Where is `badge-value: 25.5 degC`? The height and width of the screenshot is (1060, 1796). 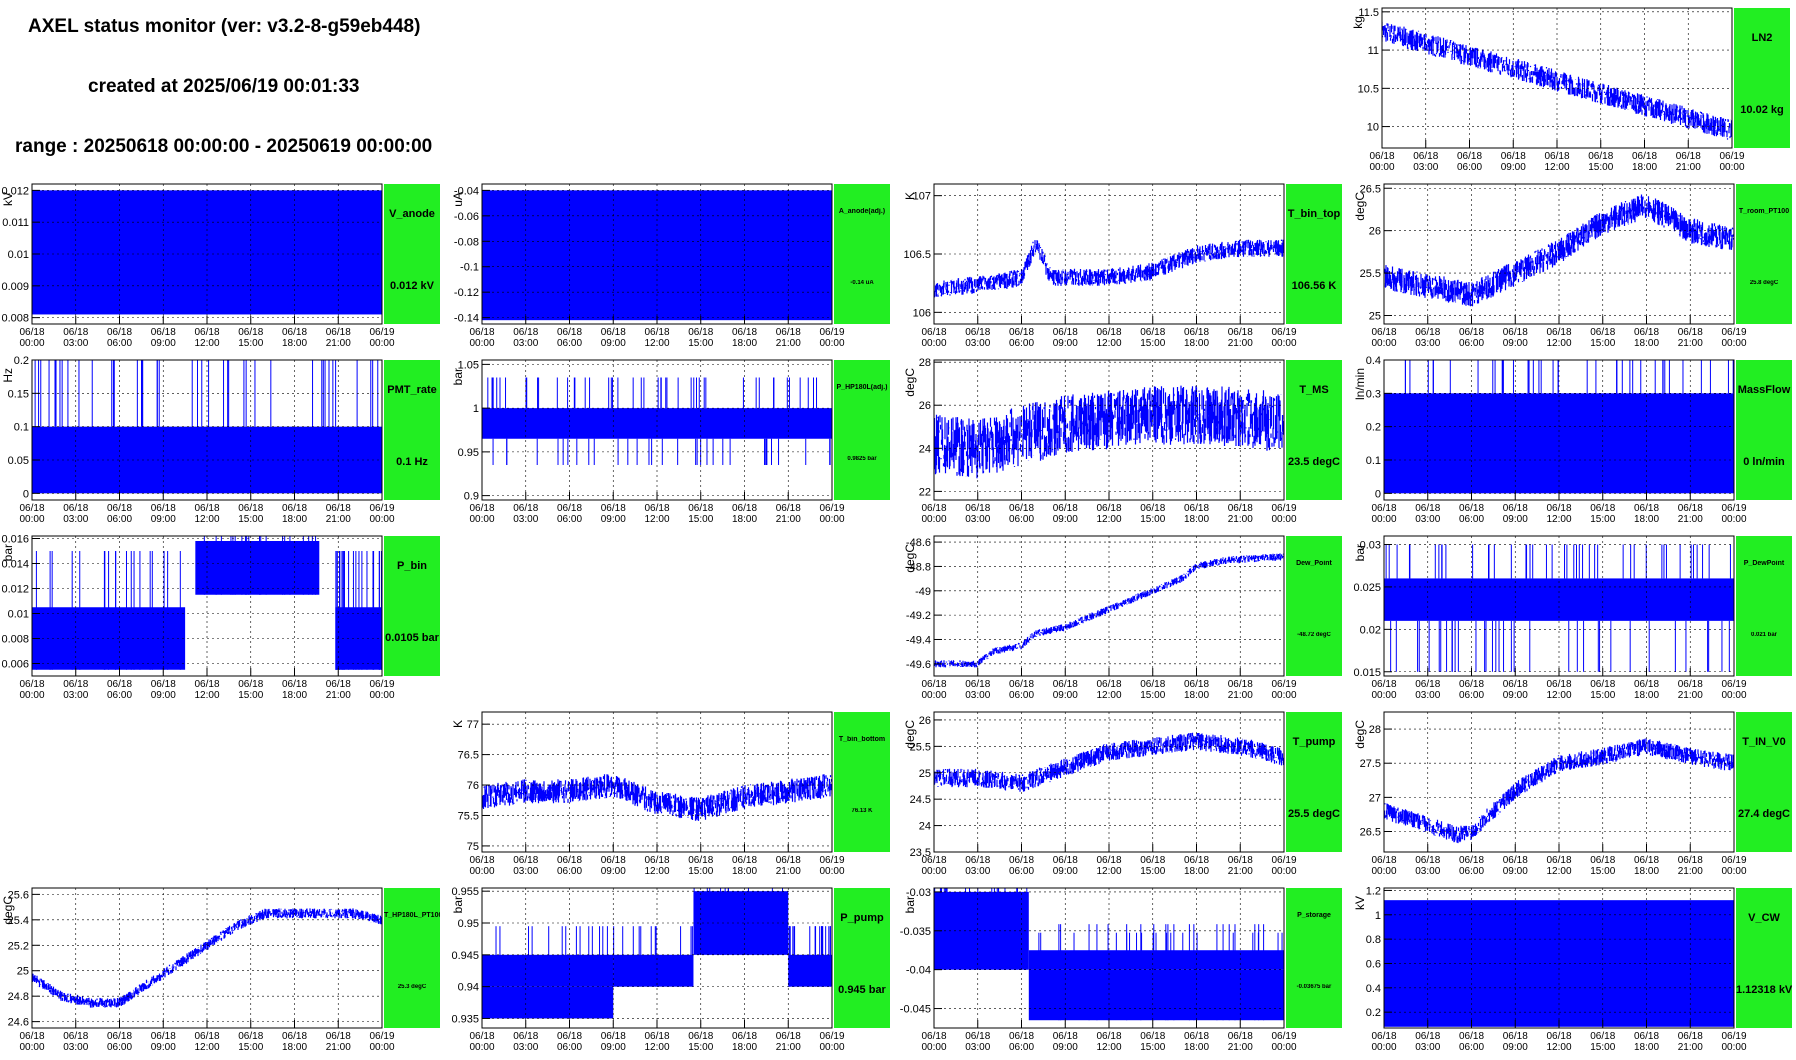
badge-value: 25.5 degC is located at coordinates (1314, 814).